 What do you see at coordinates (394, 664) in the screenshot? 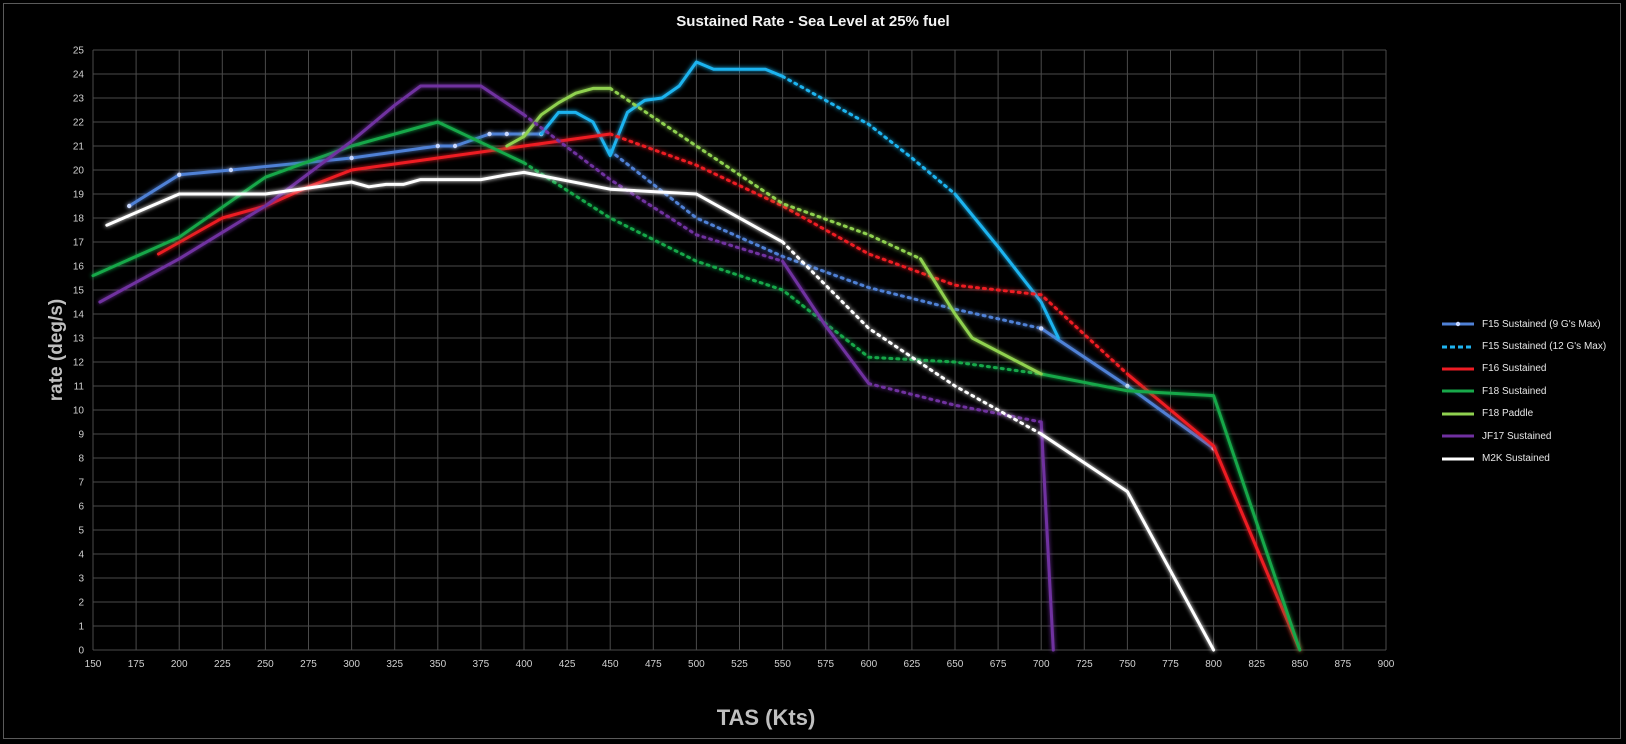
I see `x-tick-label: 325` at bounding box center [394, 664].